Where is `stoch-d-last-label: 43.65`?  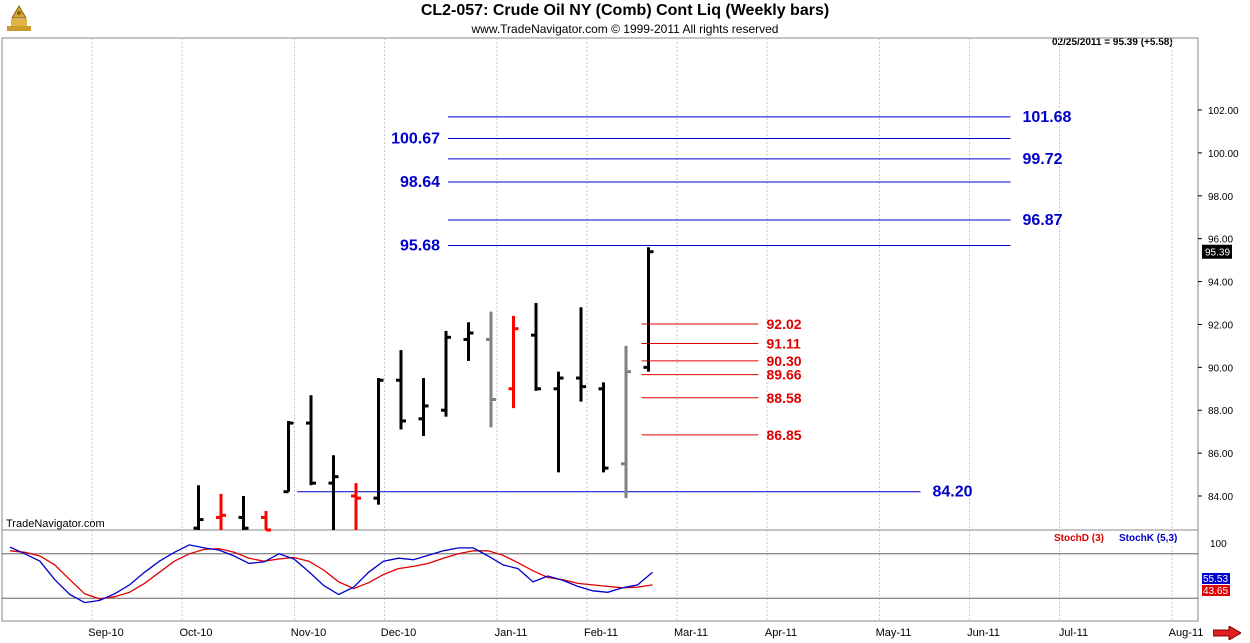
stoch-d-last-label: 43.65 is located at coordinates (1215, 591).